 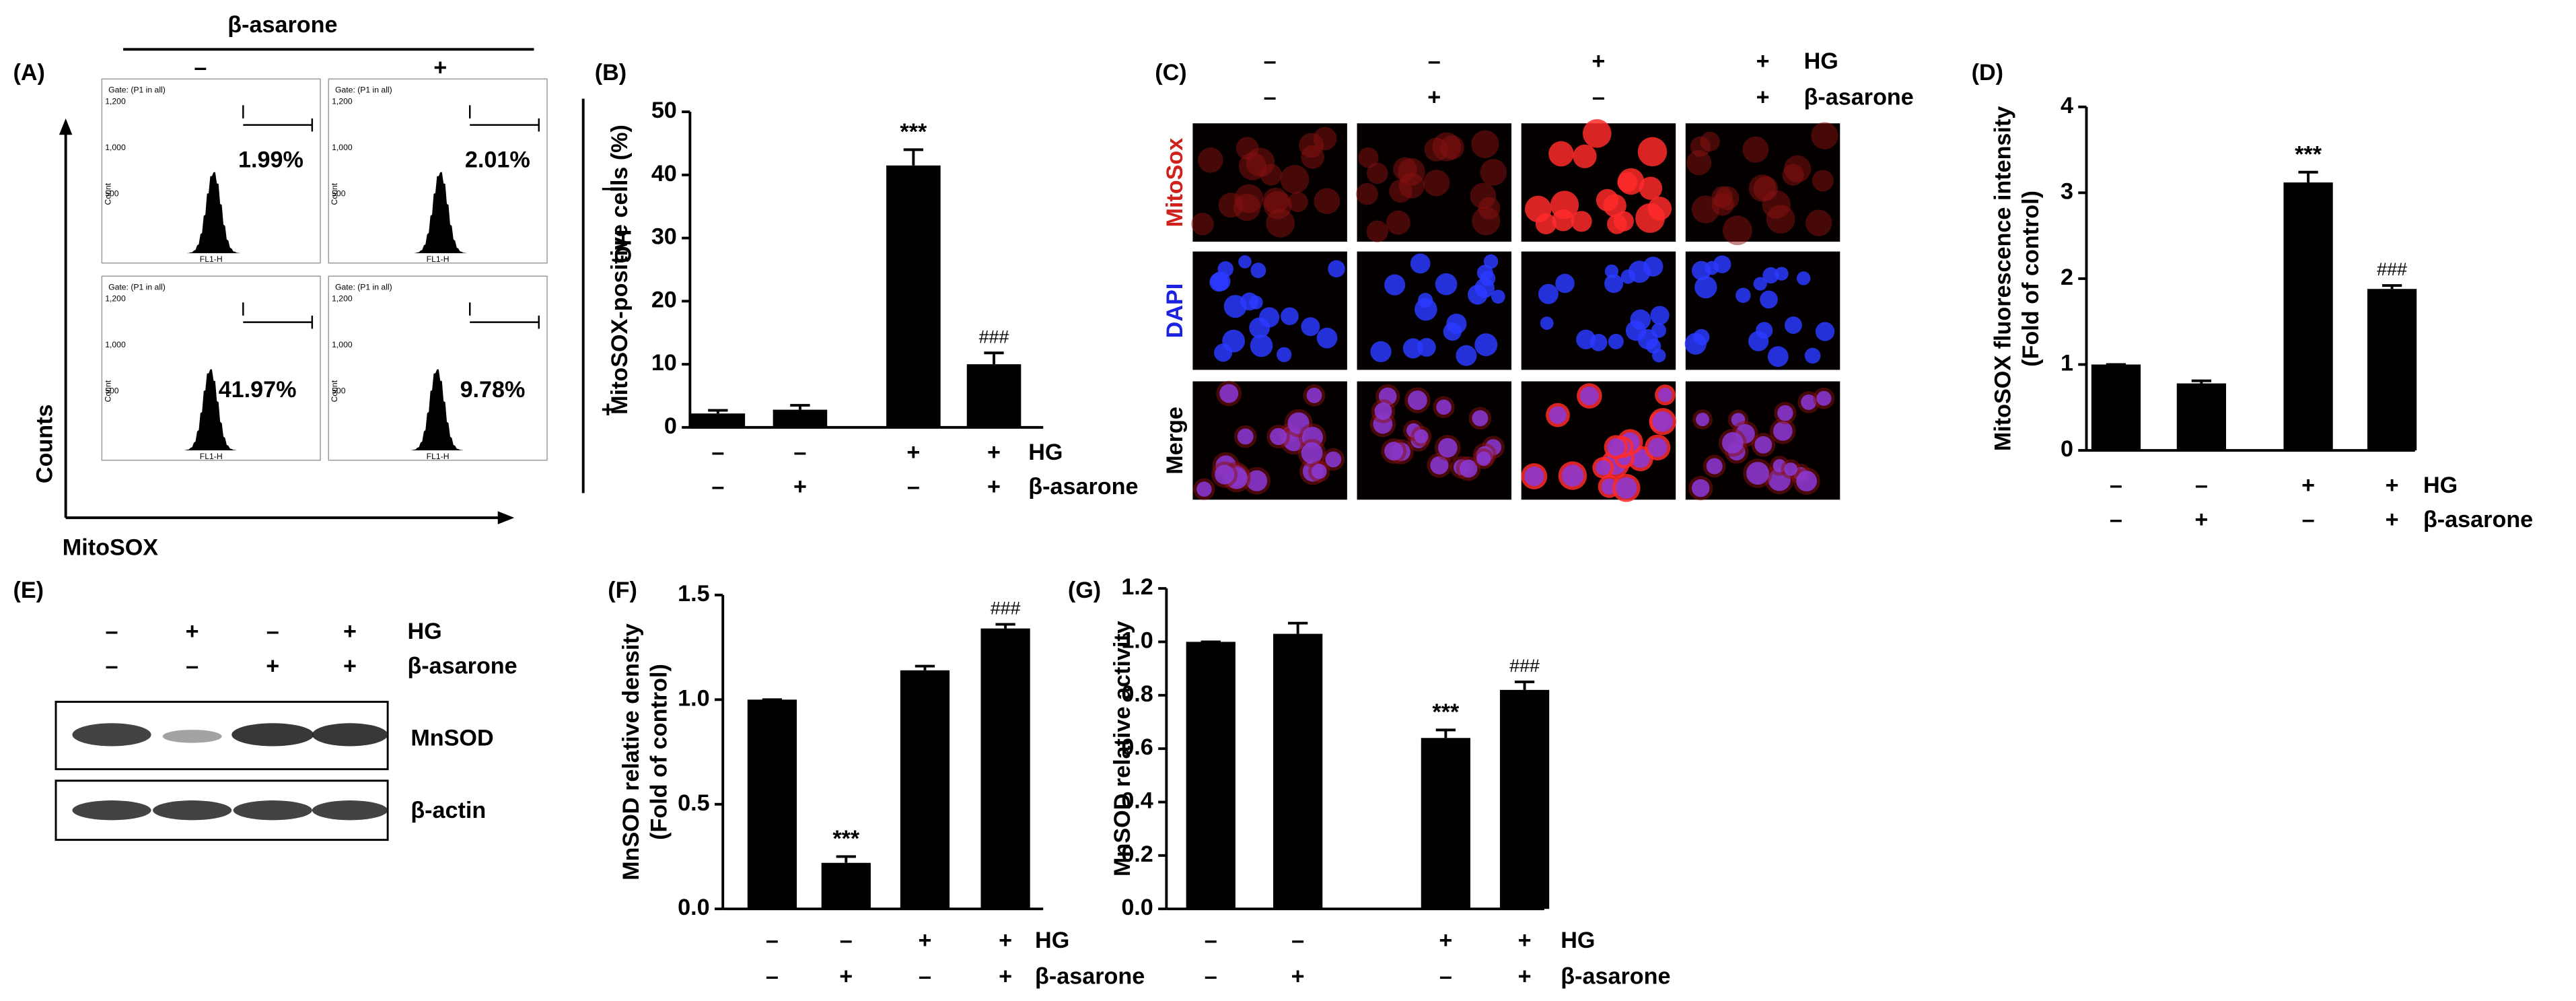 I want to click on y-axis-label: Counts, so click(x=44, y=443).